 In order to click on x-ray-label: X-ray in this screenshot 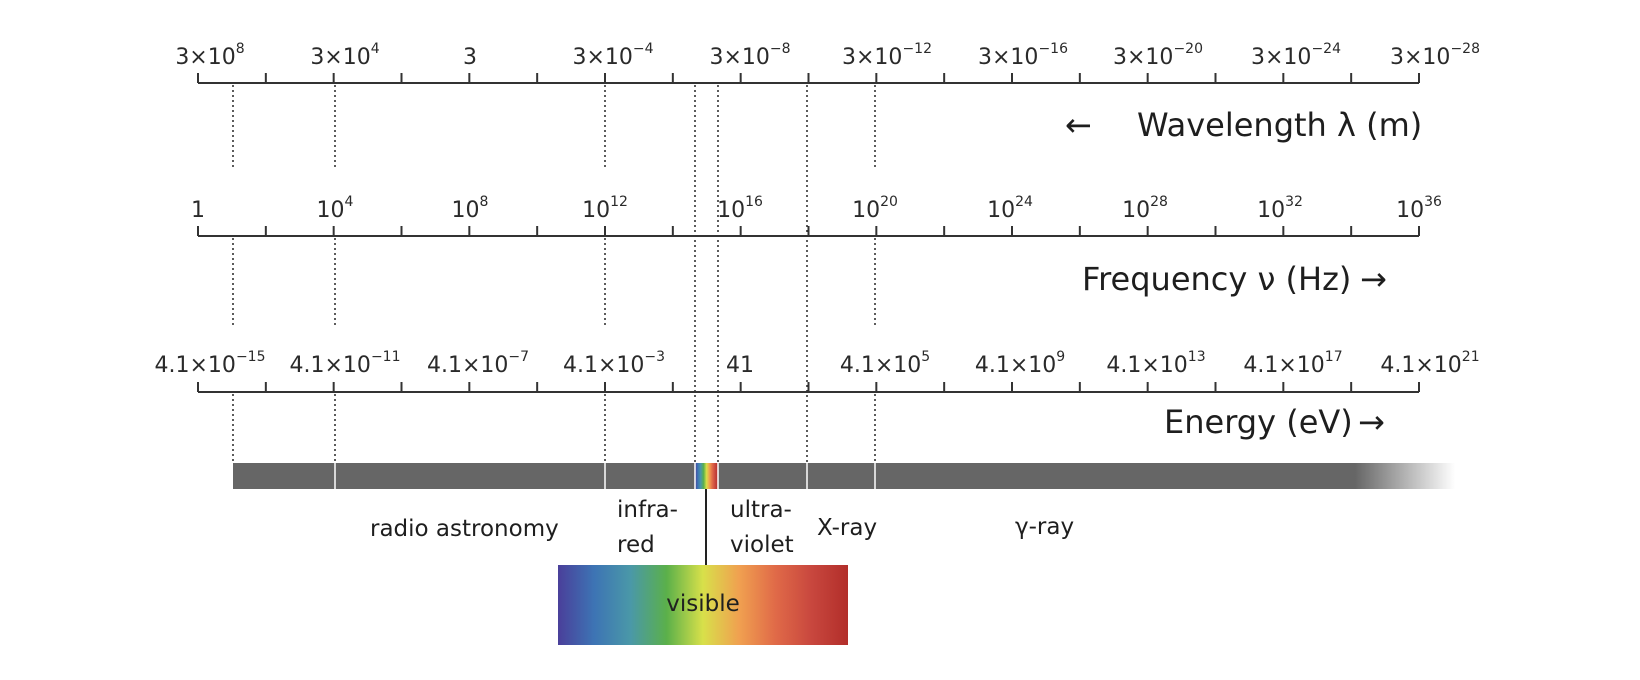, I will do `click(847, 528)`.